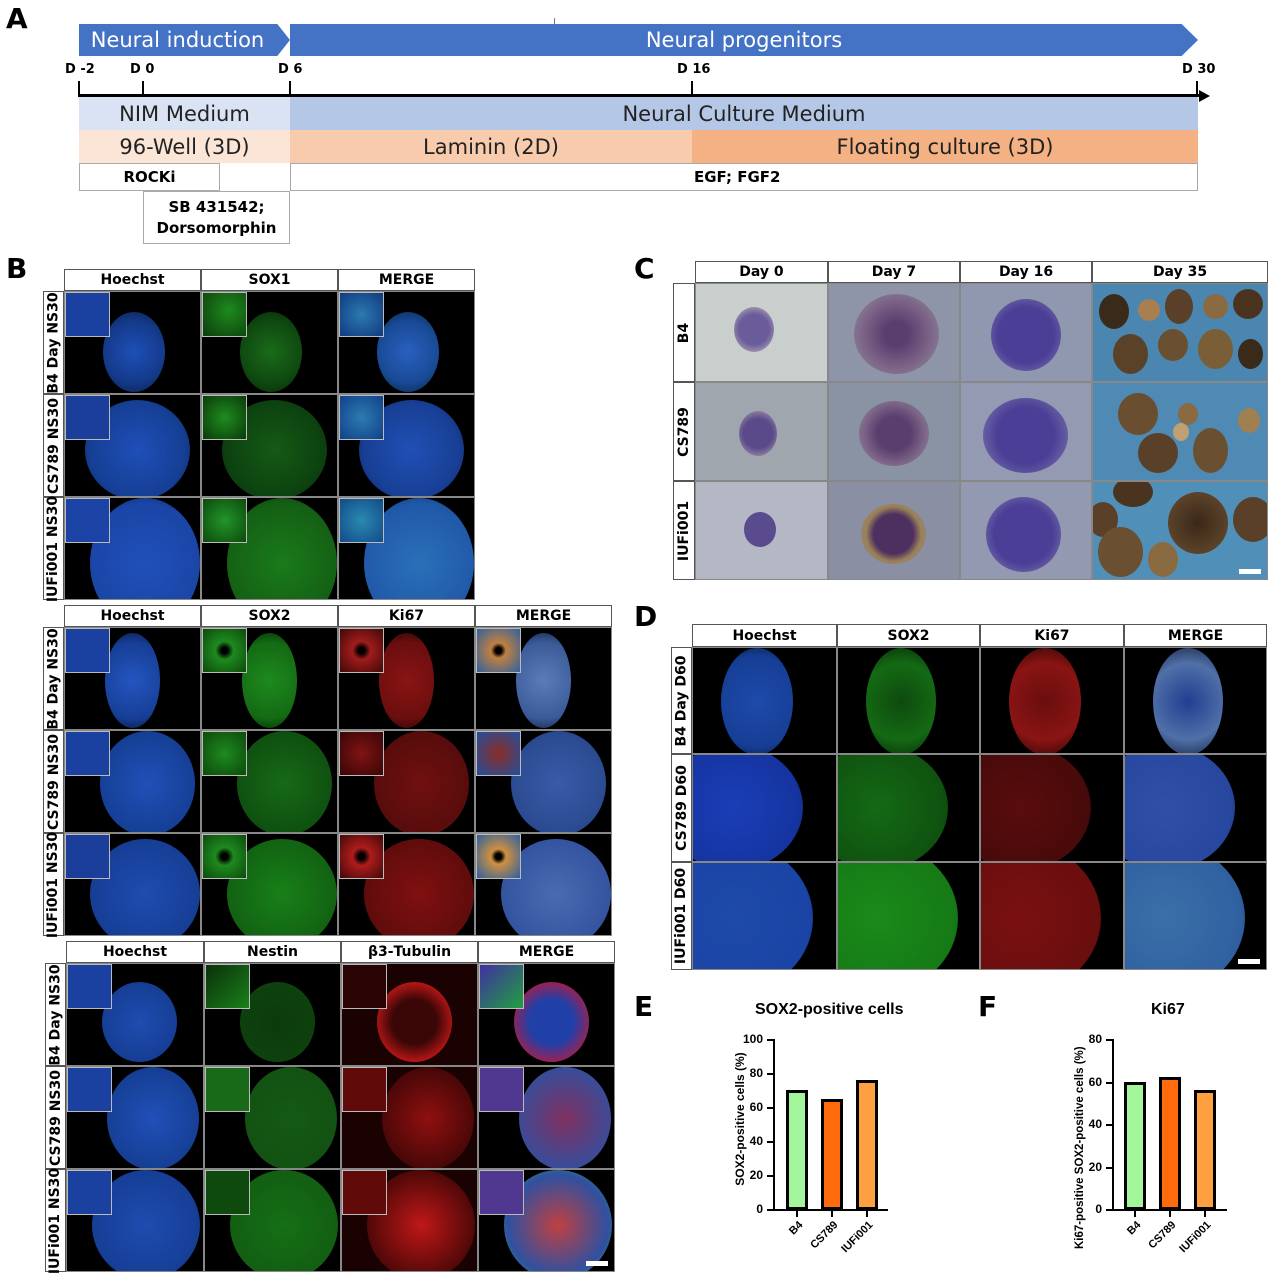 This screenshot has width=1280, height=1279. Describe the element at coordinates (1168, 1009) in the screenshot. I see `chart-title: Ki67` at that location.